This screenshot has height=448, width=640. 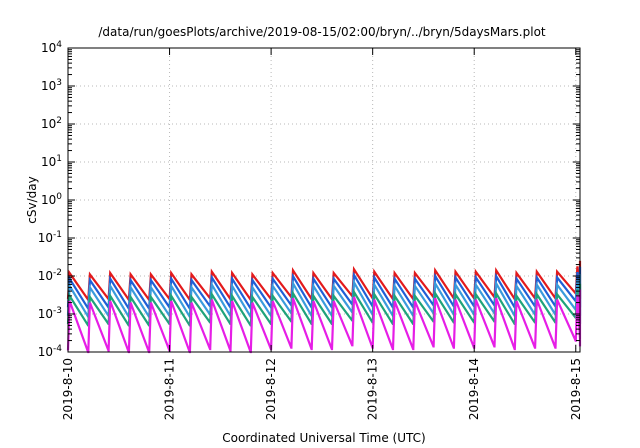 What do you see at coordinates (68, 389) in the screenshot?
I see `x-tick-label: 2019-8-10` at bounding box center [68, 389].